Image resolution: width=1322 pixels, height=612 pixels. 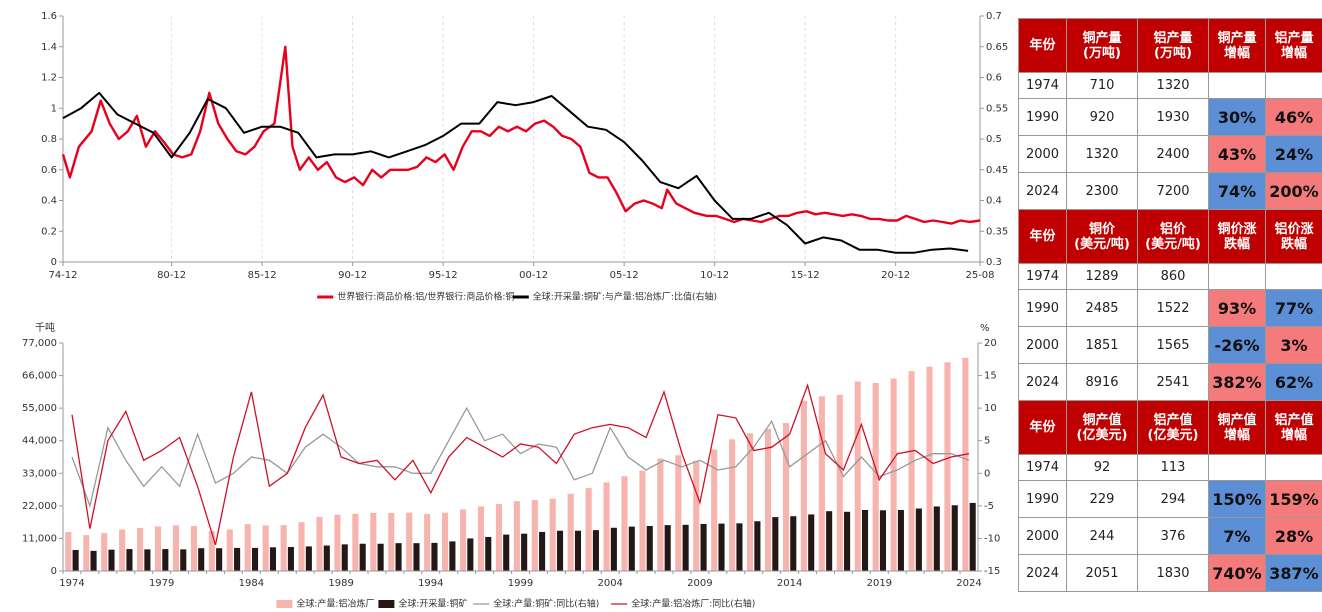 What do you see at coordinates (1102, 467) in the screenshot?
I see `cell: 92` at bounding box center [1102, 467].